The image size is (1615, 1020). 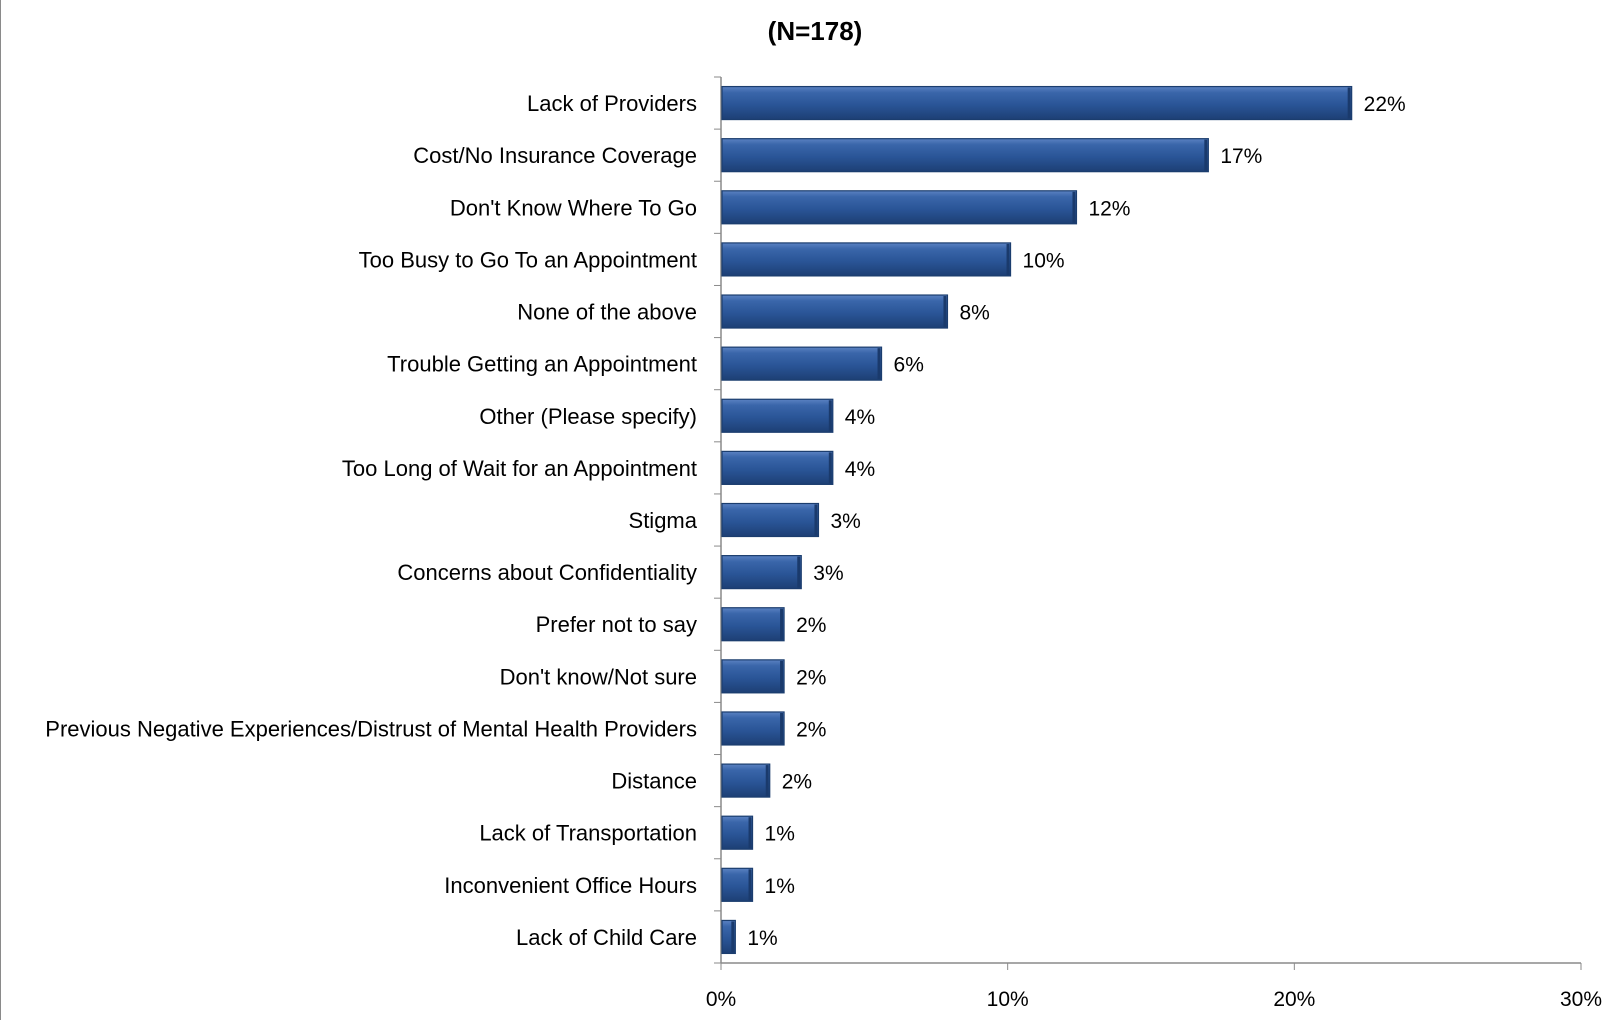 What do you see at coordinates (542, 364) in the screenshot?
I see `category-label: Trouble Getting an Appointment` at bounding box center [542, 364].